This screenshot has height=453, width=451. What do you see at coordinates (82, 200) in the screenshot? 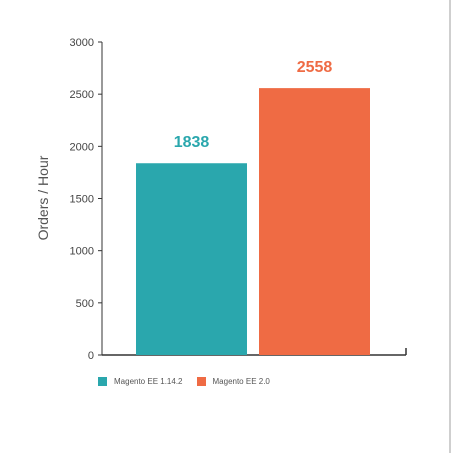
I see `y-tick-label: 1500` at bounding box center [82, 200].